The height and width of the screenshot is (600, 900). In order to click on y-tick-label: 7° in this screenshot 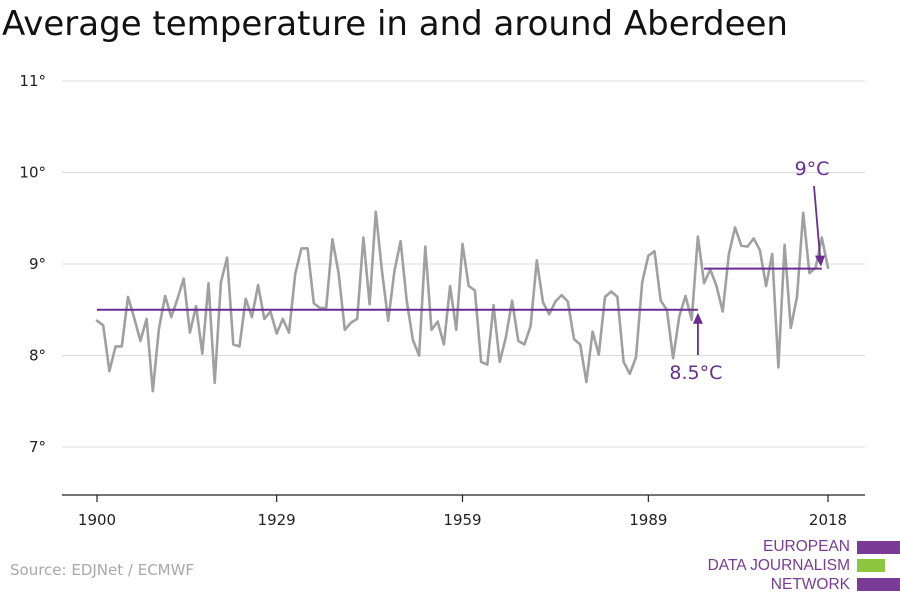, I will do `click(37, 447)`.